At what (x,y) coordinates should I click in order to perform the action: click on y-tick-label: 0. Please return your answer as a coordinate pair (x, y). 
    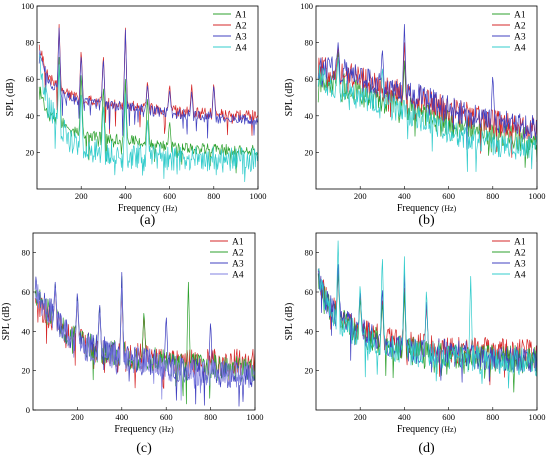
    Looking at the image, I should click on (28, 410).